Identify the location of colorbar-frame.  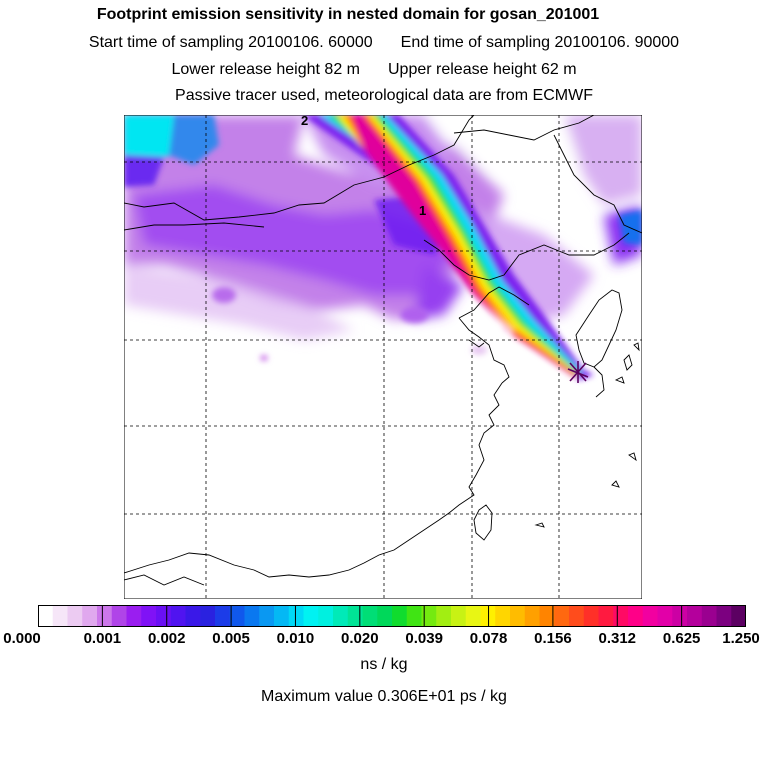
(392, 616).